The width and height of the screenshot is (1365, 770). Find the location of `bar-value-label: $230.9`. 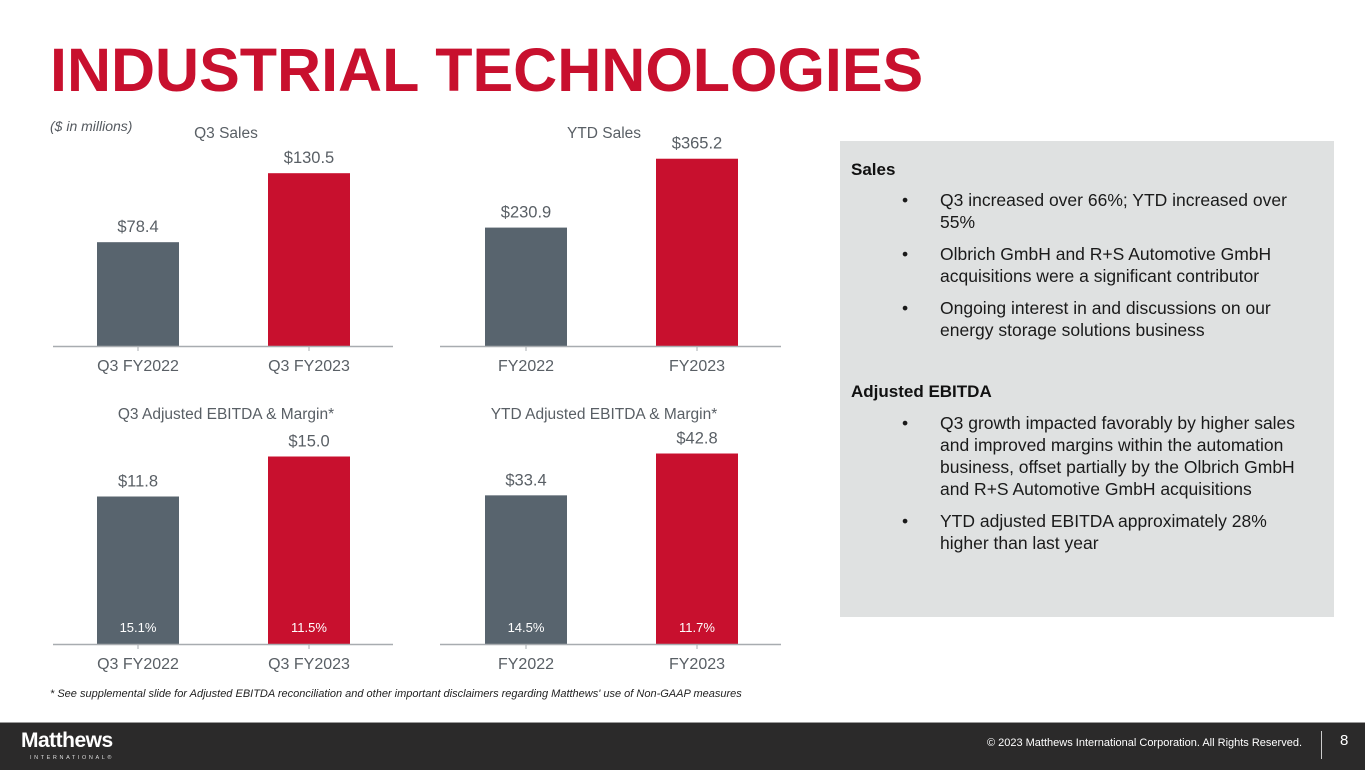

bar-value-label: $230.9 is located at coordinates (526, 213).